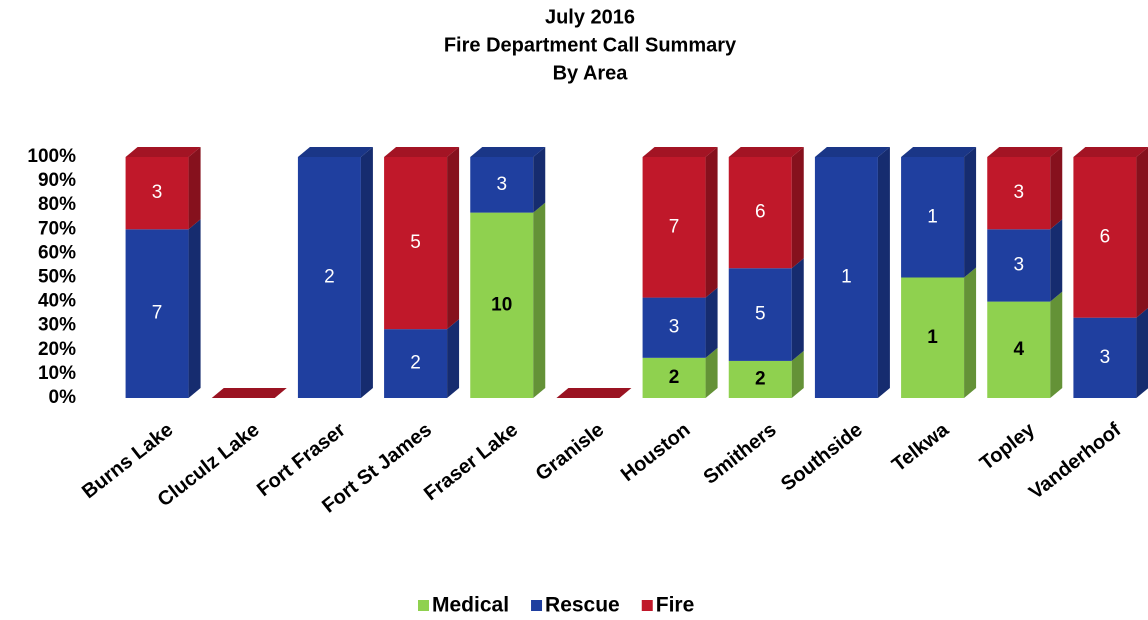 This screenshot has height=620, width=1148. I want to click on x-tick-label: Telkwa, so click(921, 447).